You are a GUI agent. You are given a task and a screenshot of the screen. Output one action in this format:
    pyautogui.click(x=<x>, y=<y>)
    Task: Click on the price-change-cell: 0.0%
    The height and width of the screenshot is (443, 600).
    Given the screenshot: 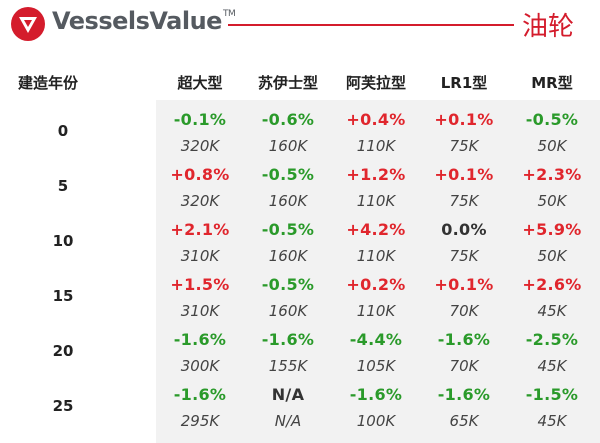 What is the action you would take?
    pyautogui.click(x=464, y=229)
    